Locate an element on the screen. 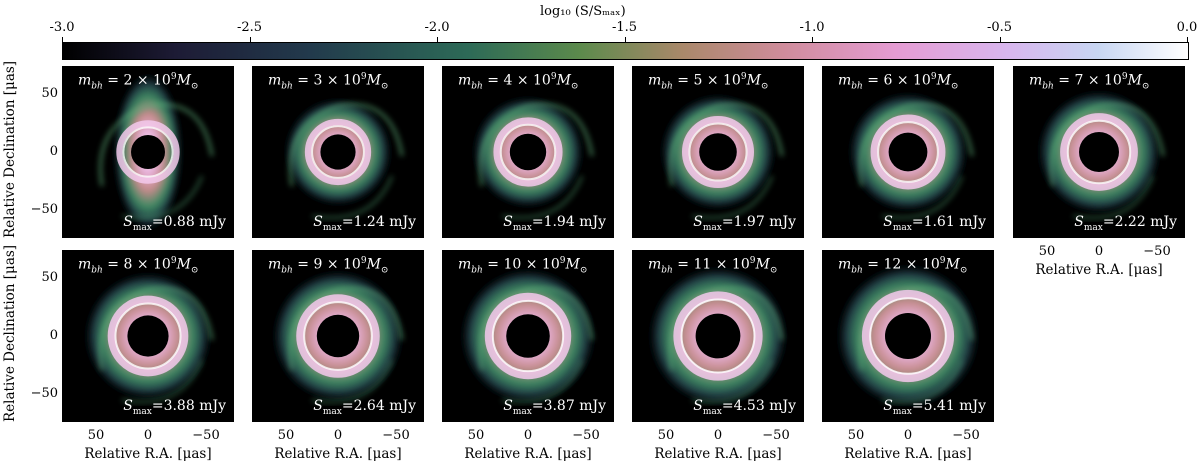 The width and height of the screenshot is (1200, 473). mass-label: mbh = 11 × 109M⊙ is located at coordinates (713, 266).